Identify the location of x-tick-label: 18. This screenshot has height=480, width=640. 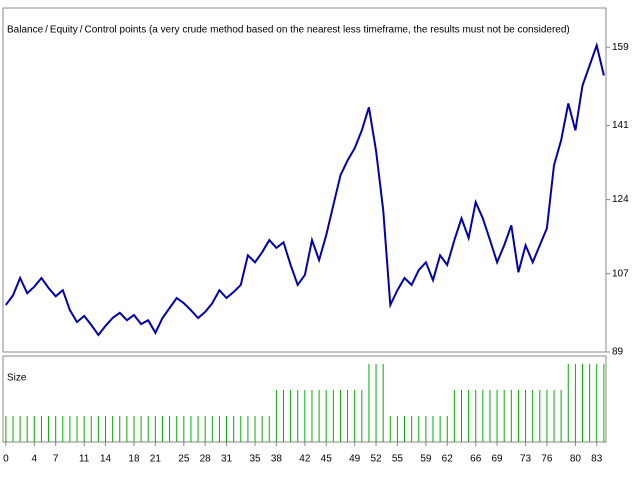
(134, 459).